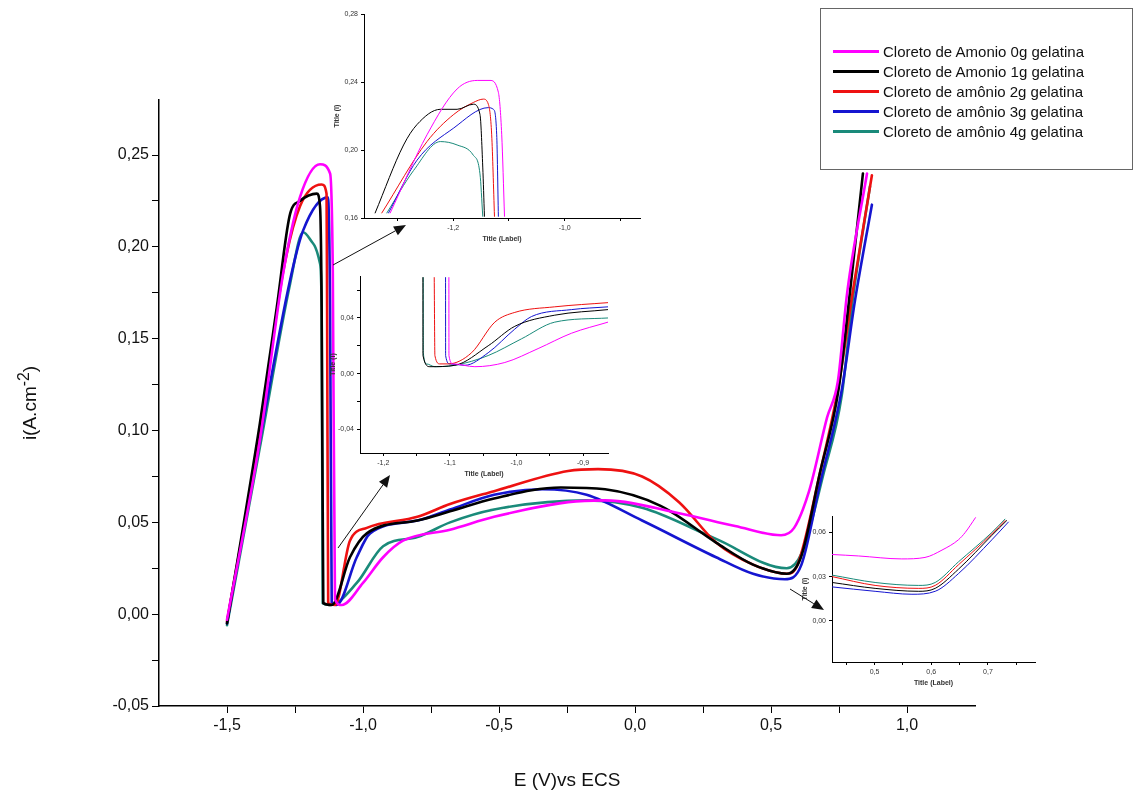 This screenshot has height=796, width=1135. Describe the element at coordinates (983, 71) in the screenshot. I see `legend-label: Cloreto de Amonio 1g gelatina` at that location.